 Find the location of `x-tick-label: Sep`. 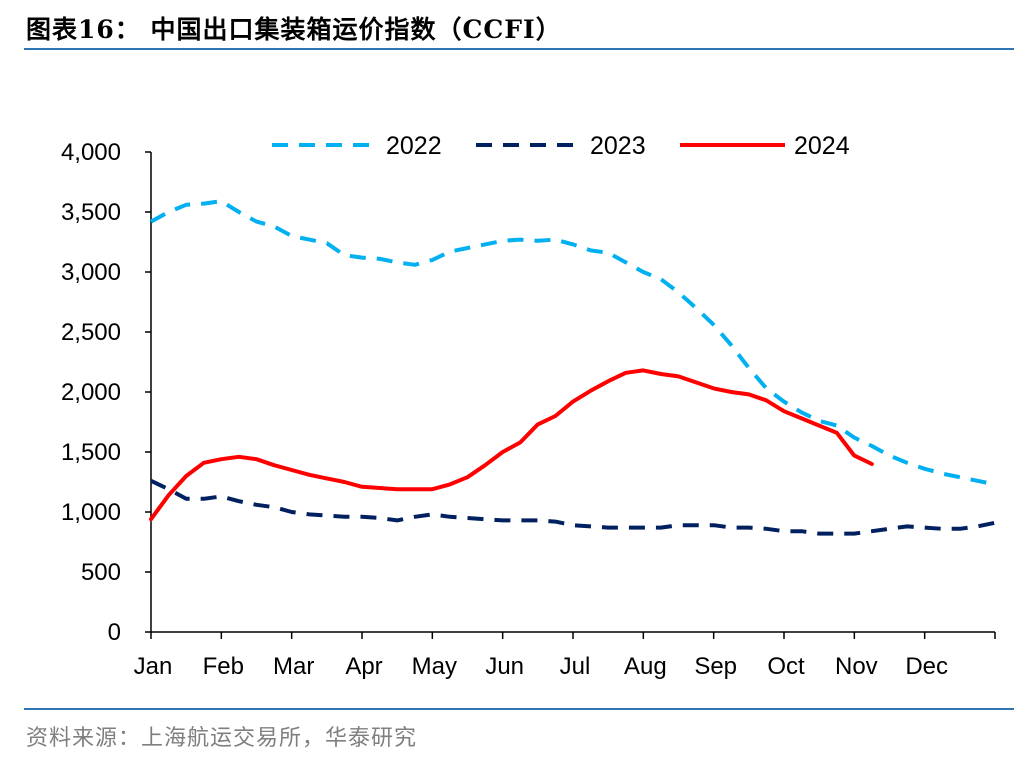

x-tick-label: Sep is located at coordinates (715, 666).